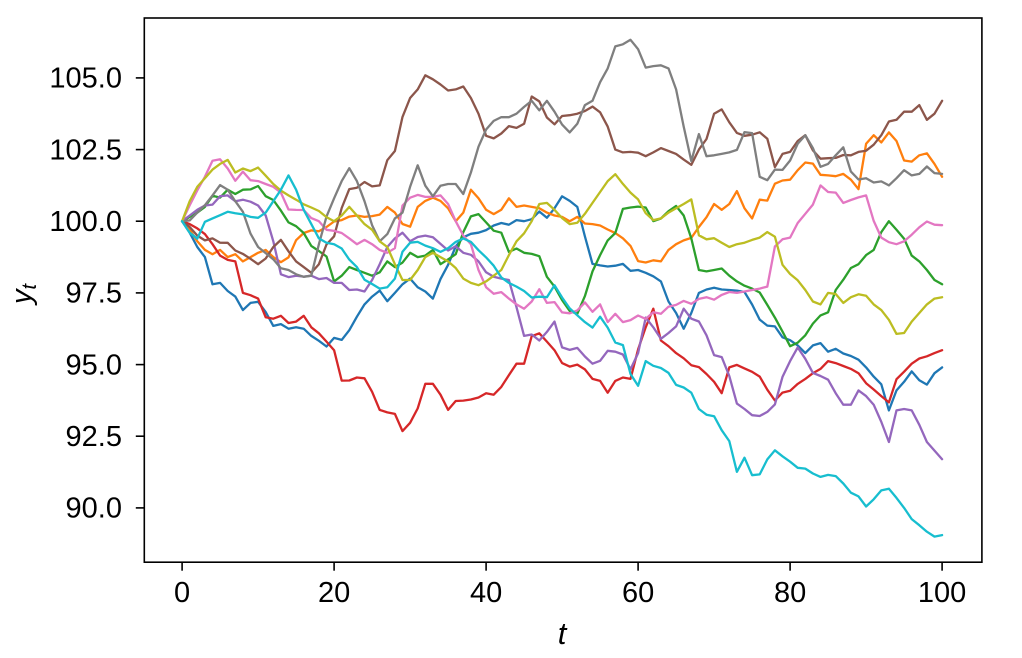 The width and height of the screenshot is (1022, 658). I want to click on svg-text: 100, so click(942, 593).